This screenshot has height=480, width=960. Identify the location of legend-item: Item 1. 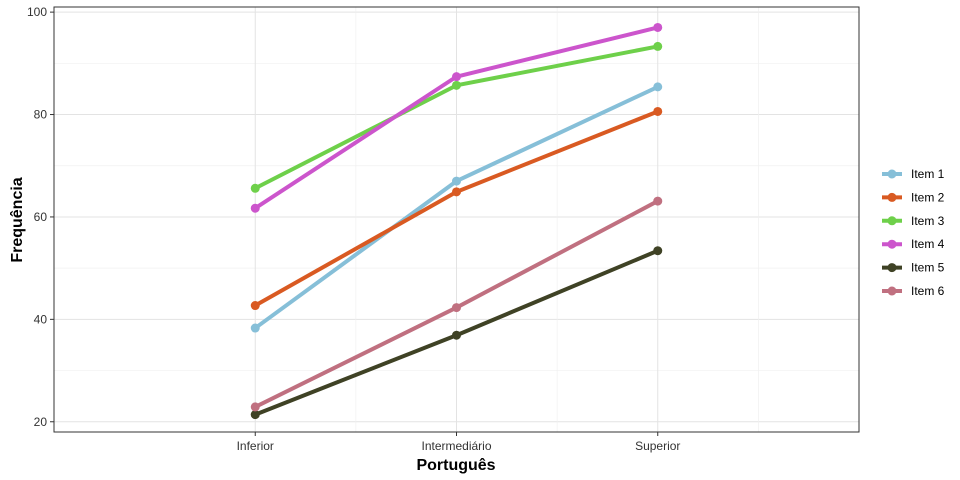
(913, 174).